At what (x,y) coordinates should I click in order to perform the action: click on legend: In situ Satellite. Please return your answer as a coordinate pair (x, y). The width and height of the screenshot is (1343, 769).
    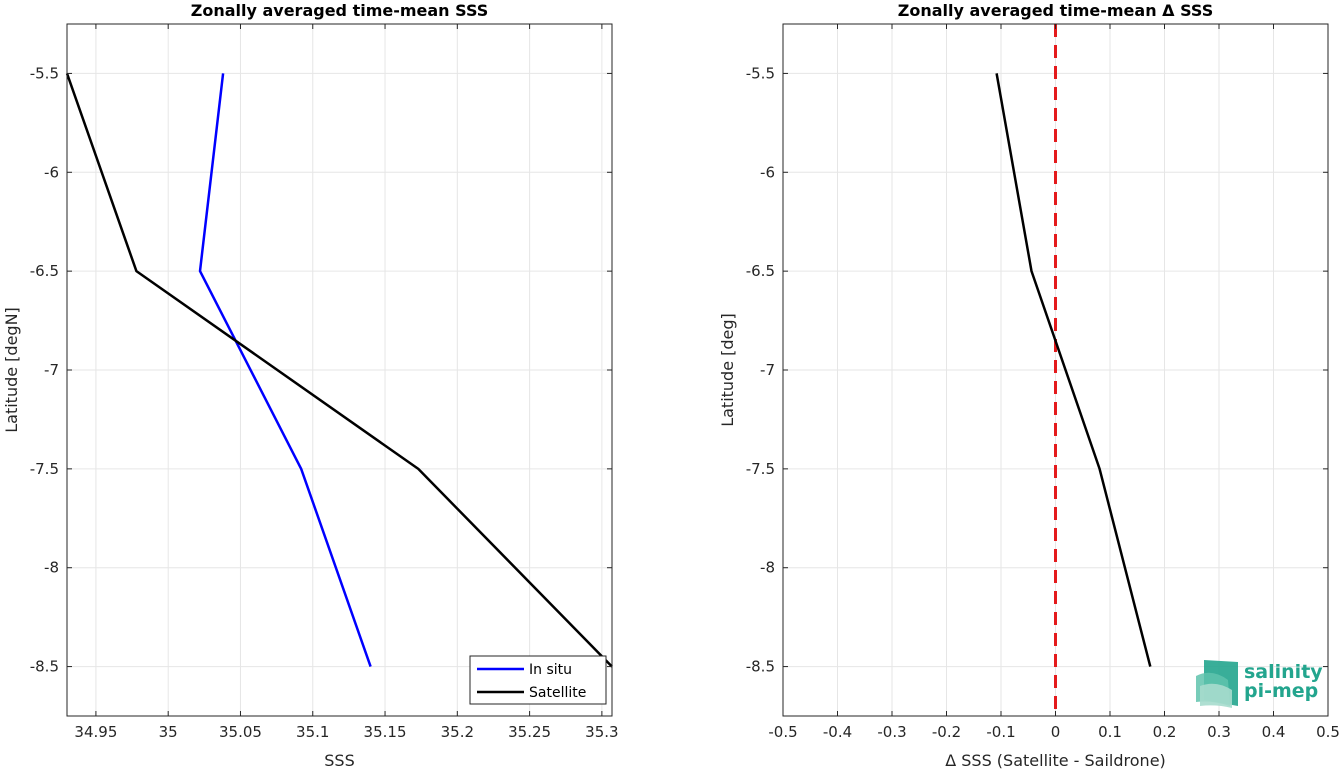
    Looking at the image, I should click on (538, 680).